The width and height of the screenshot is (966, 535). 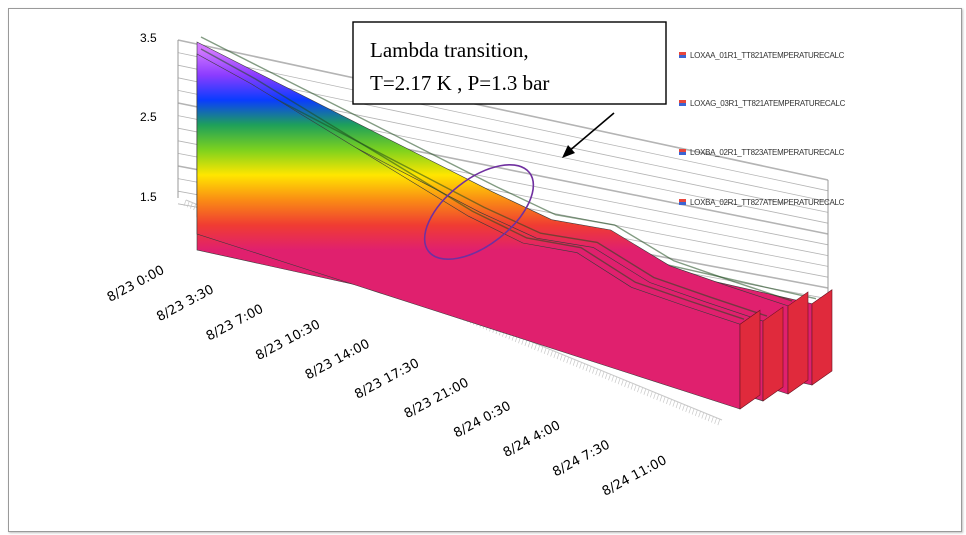 What do you see at coordinates (768, 103) in the screenshot?
I see `legend-label: LOXAG_03R1_TT821ATEMPERATURECALC` at bounding box center [768, 103].